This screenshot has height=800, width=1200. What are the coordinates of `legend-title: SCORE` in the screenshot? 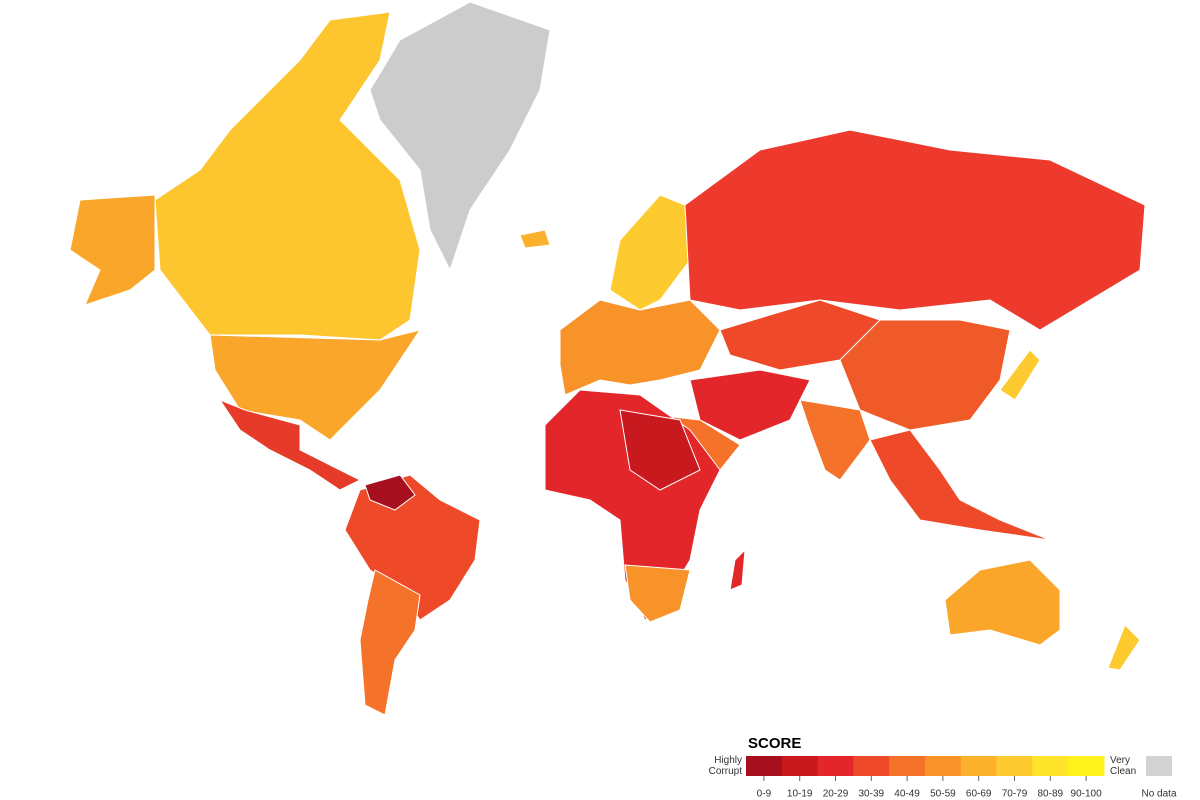 It's located at (774, 743).